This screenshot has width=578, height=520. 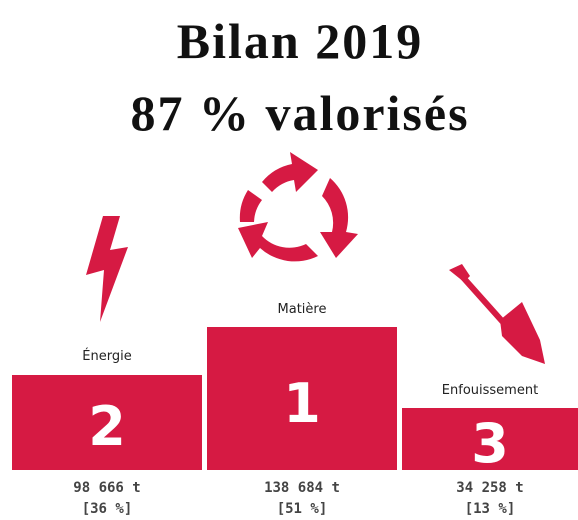 I want to click on podium-rank: 3, so click(x=490, y=443).